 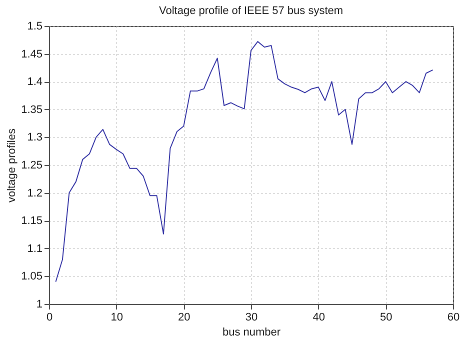 What do you see at coordinates (34, 193) in the screenshot?
I see `y-tick-label: 1.2` at bounding box center [34, 193].